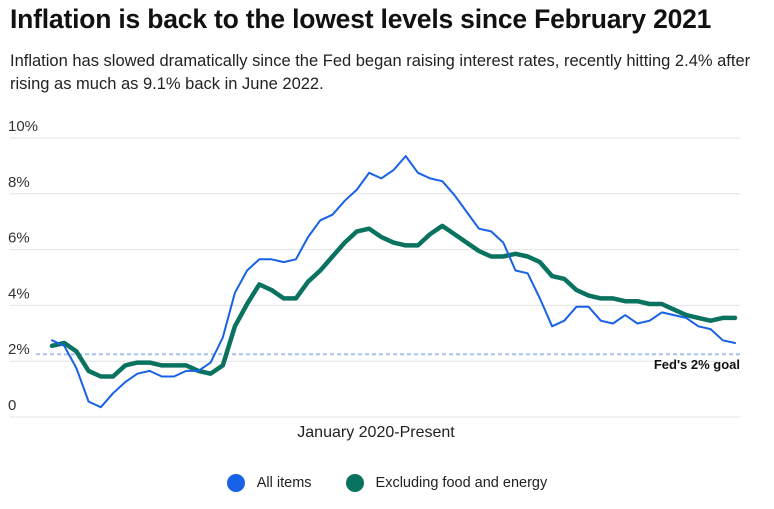 The height and width of the screenshot is (509, 774). What do you see at coordinates (23, 266) in the screenshot?
I see `y-axis-tick-labels: 10% 8% 6% 4% 2% 0` at bounding box center [23, 266].